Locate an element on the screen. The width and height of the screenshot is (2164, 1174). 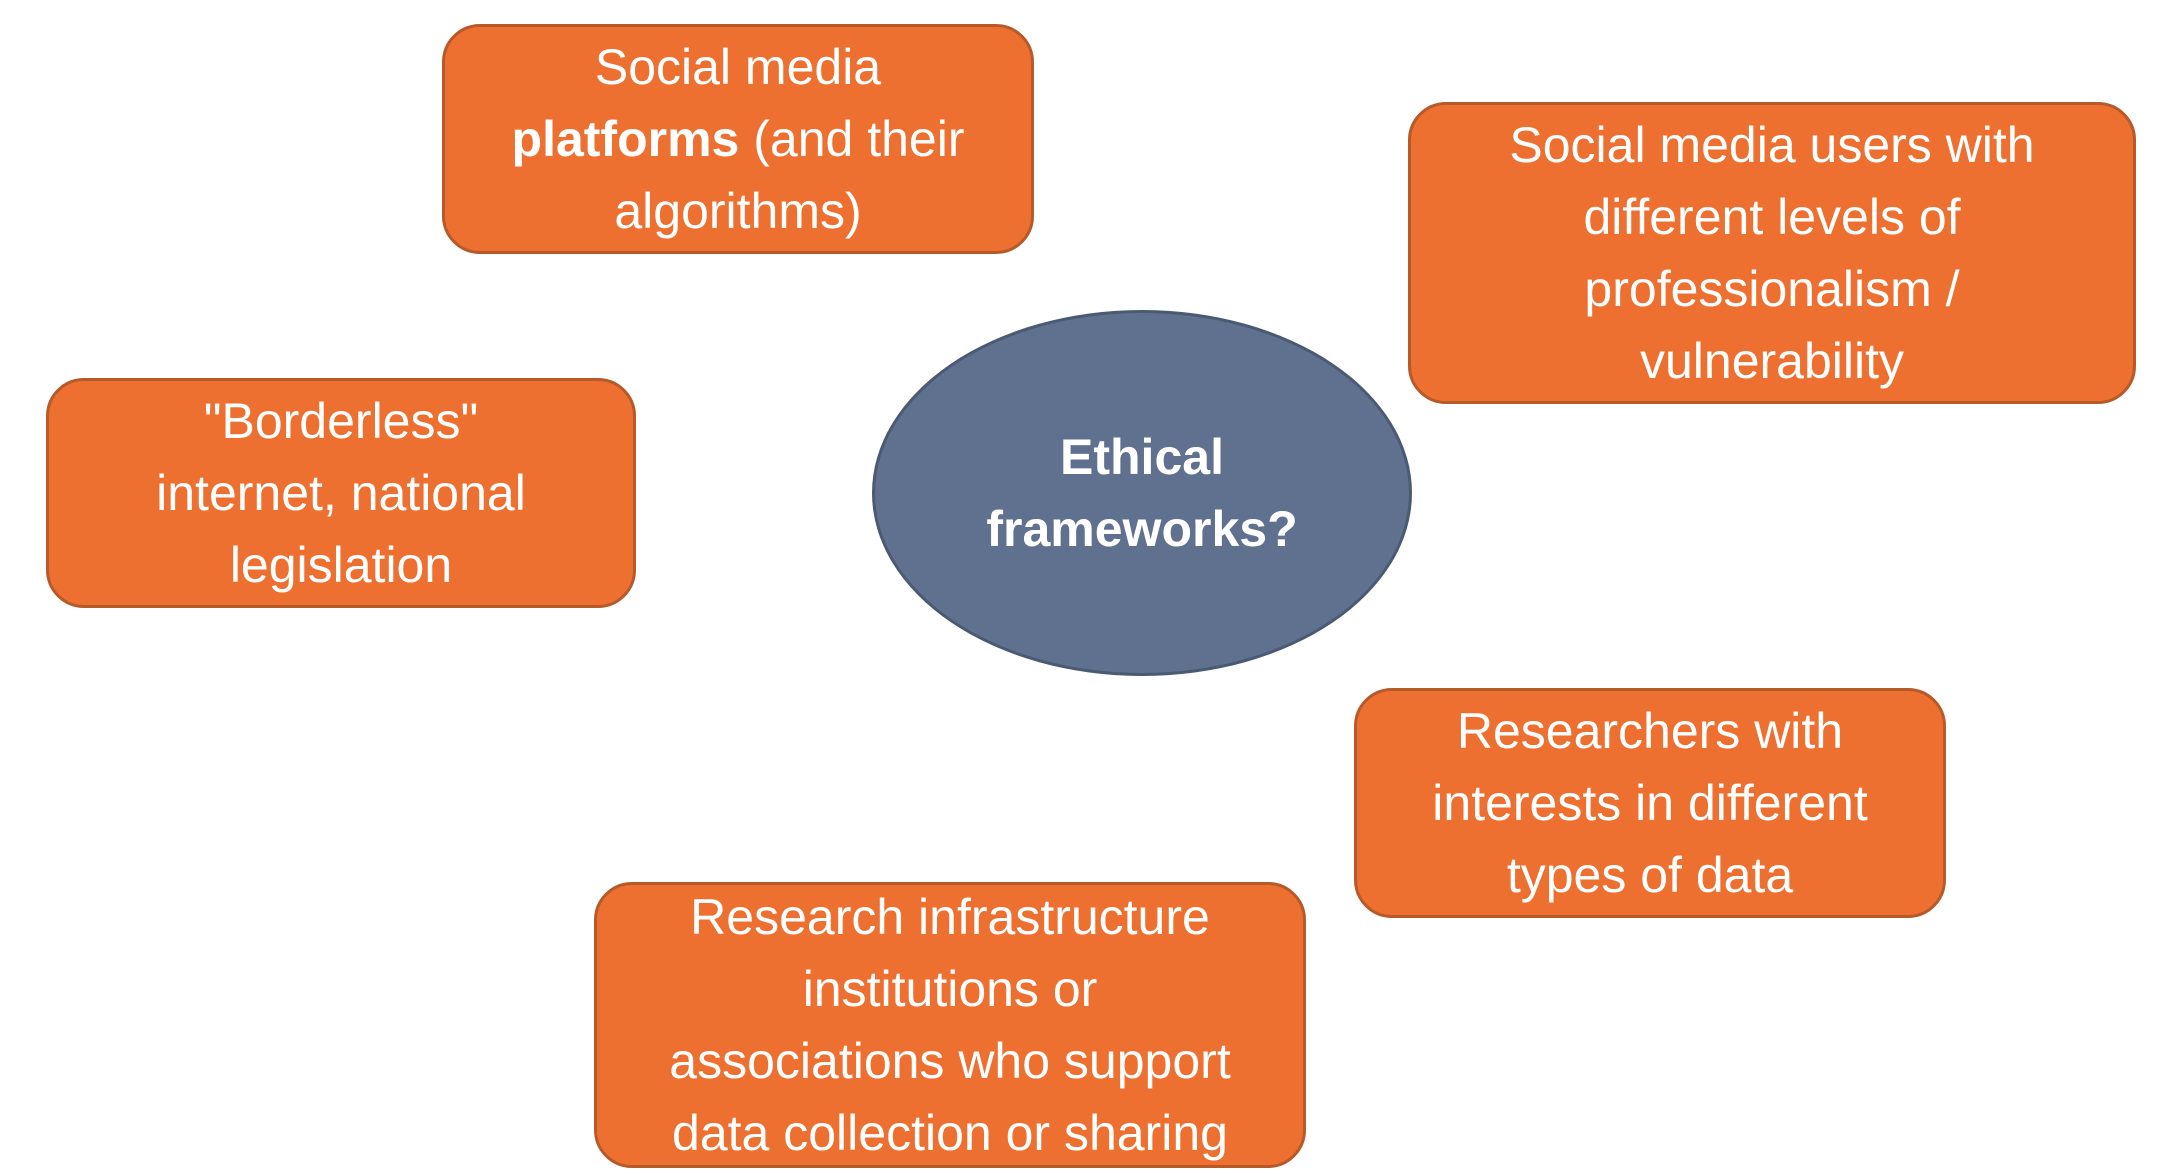
node-label-line: "Borderless" is located at coordinates (341, 421).